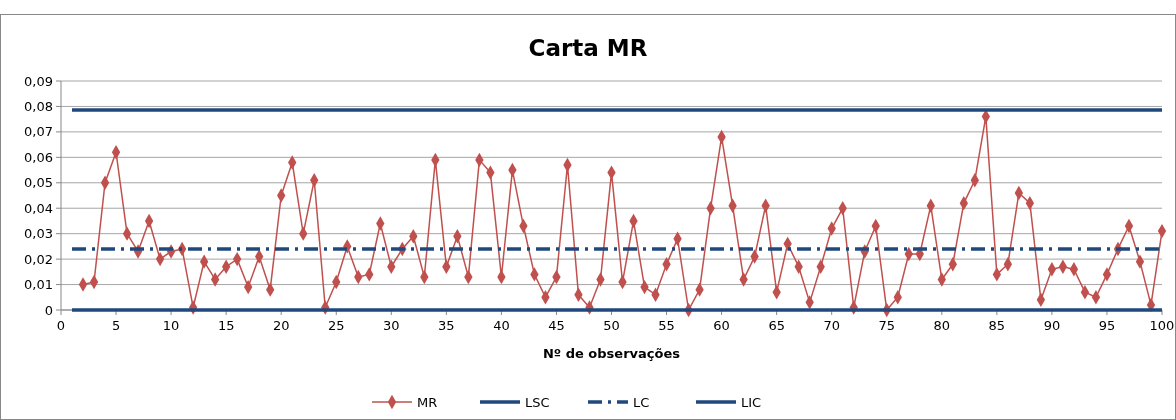 The height and width of the screenshot is (420, 1176). I want to click on x-tick-label: 95, so click(1107, 325).